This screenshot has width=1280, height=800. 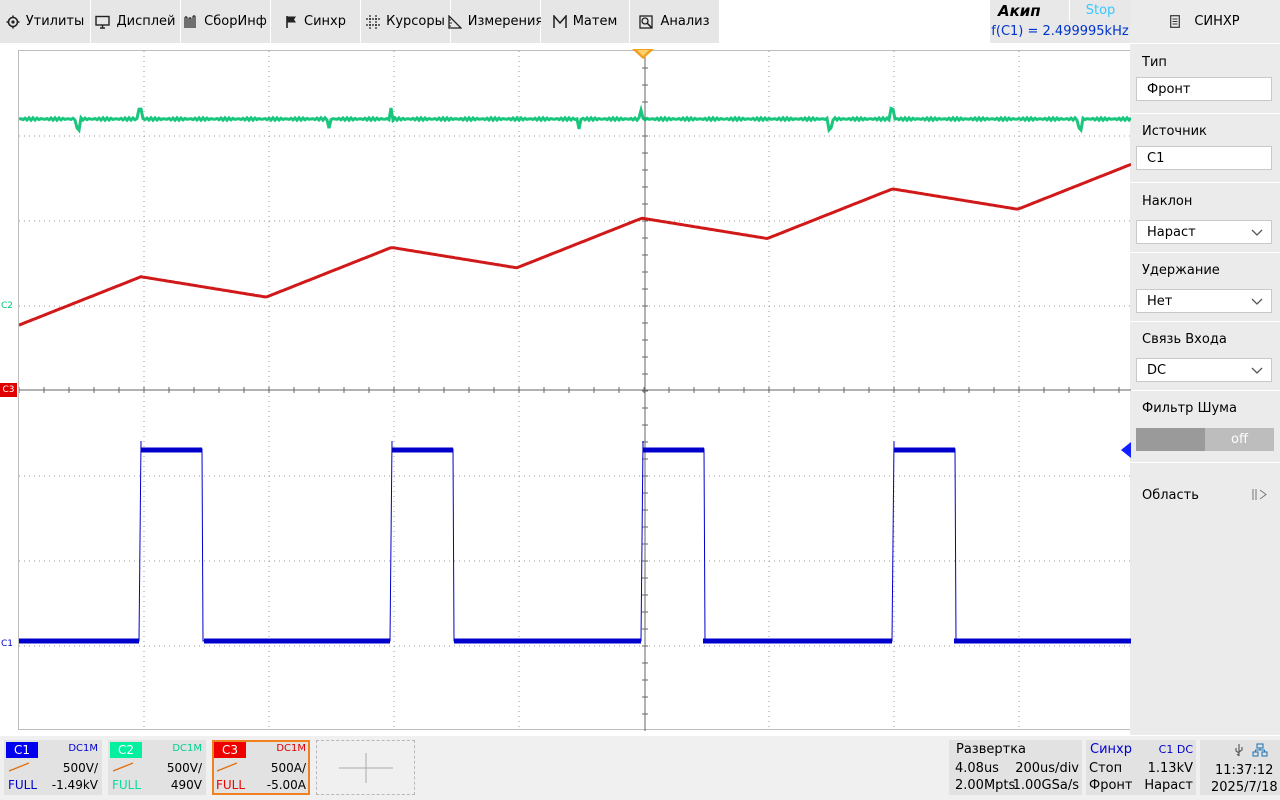 What do you see at coordinates (1157, 370) in the screenshot?
I see `coupling-value: DC` at bounding box center [1157, 370].